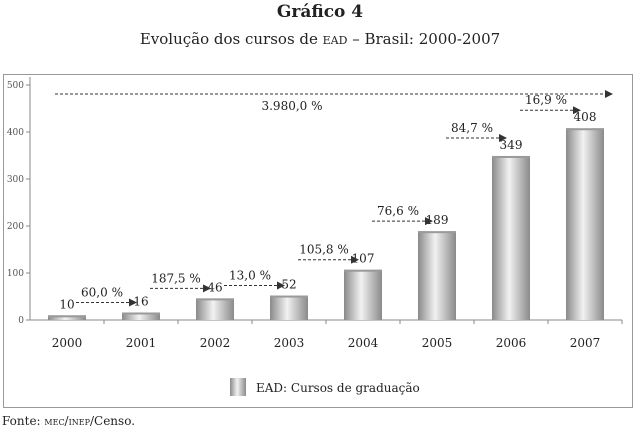 The image size is (640, 431). Describe the element at coordinates (66, 304) in the screenshot. I see `data-label: 10` at that location.